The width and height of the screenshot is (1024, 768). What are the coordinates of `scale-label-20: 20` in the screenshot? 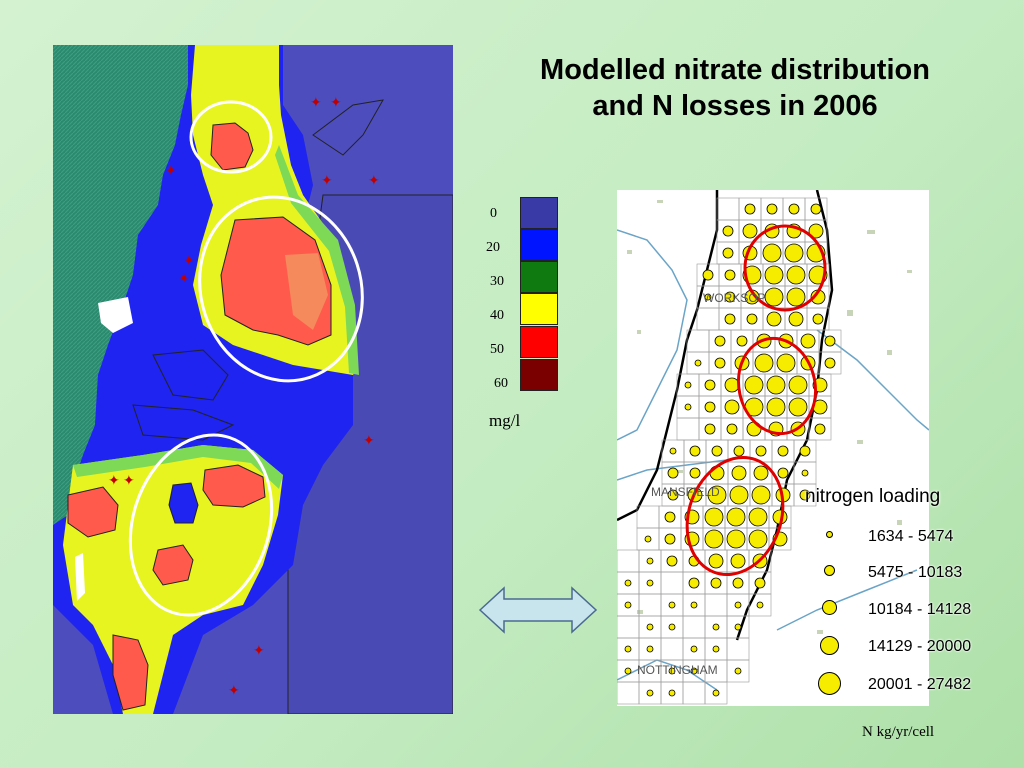 It's located at (493, 247).